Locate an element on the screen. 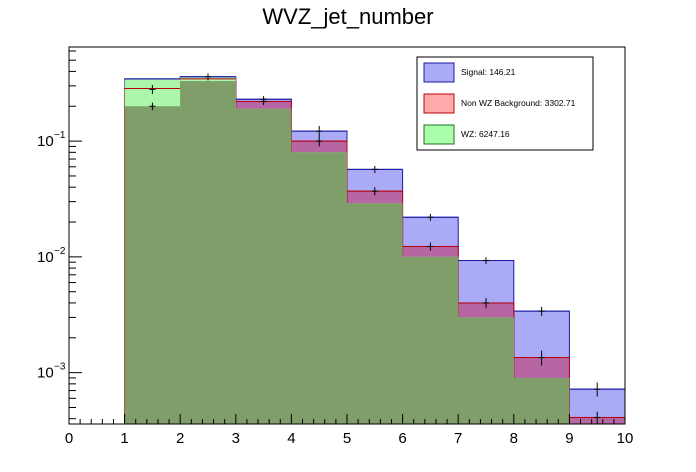 The width and height of the screenshot is (696, 472). legend-swatch-non-wz-background is located at coordinates (439, 103).